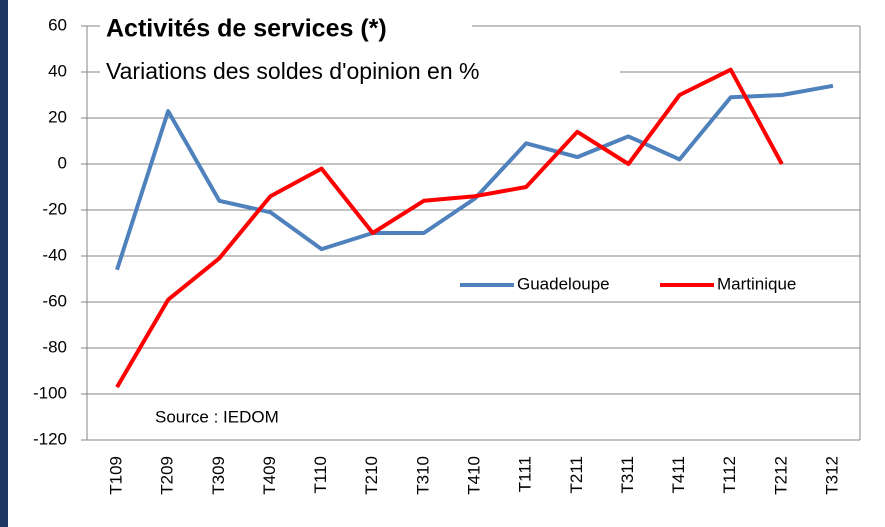 Image resolution: width=885 pixels, height=527 pixels. What do you see at coordinates (831, 475) in the screenshot?
I see `x-tick-label: T312` at bounding box center [831, 475].